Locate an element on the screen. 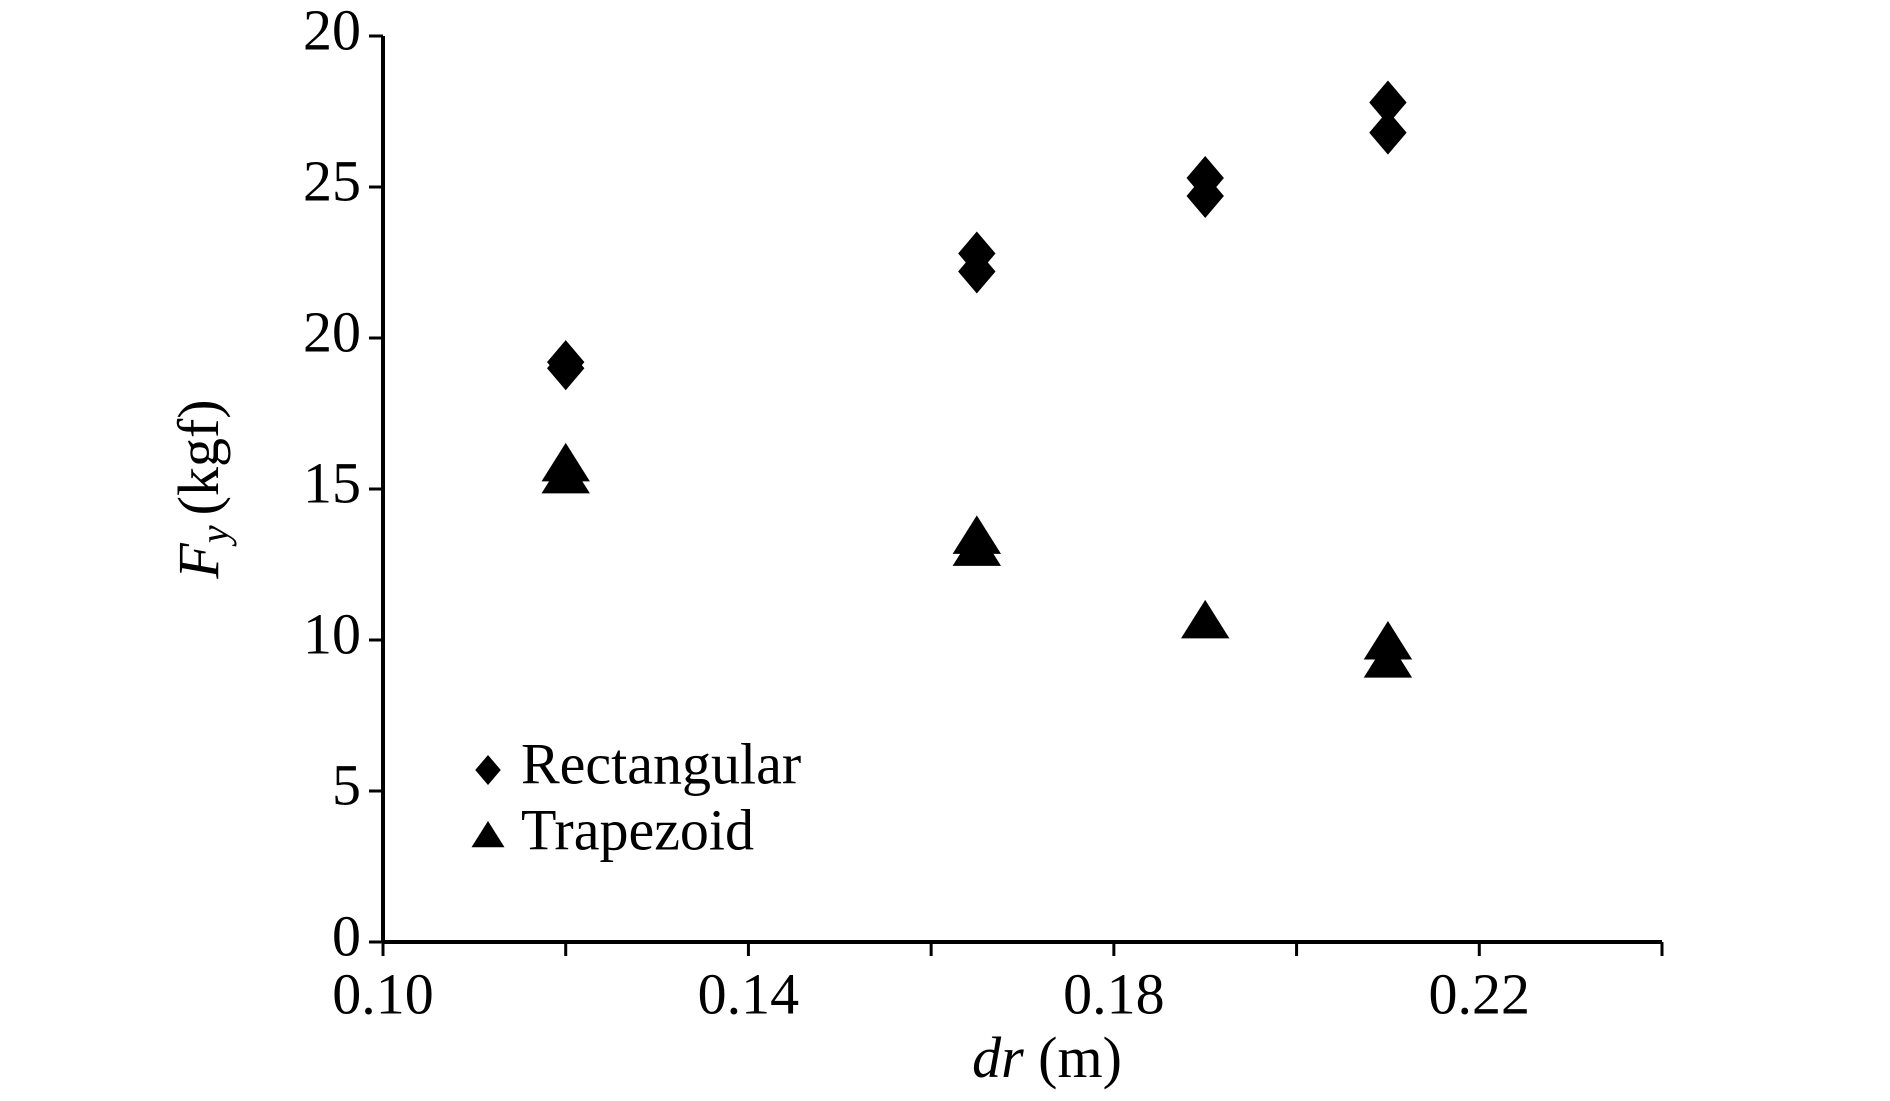 The width and height of the screenshot is (1890, 1101). x-tick-label: 0.14 is located at coordinates (749, 993).